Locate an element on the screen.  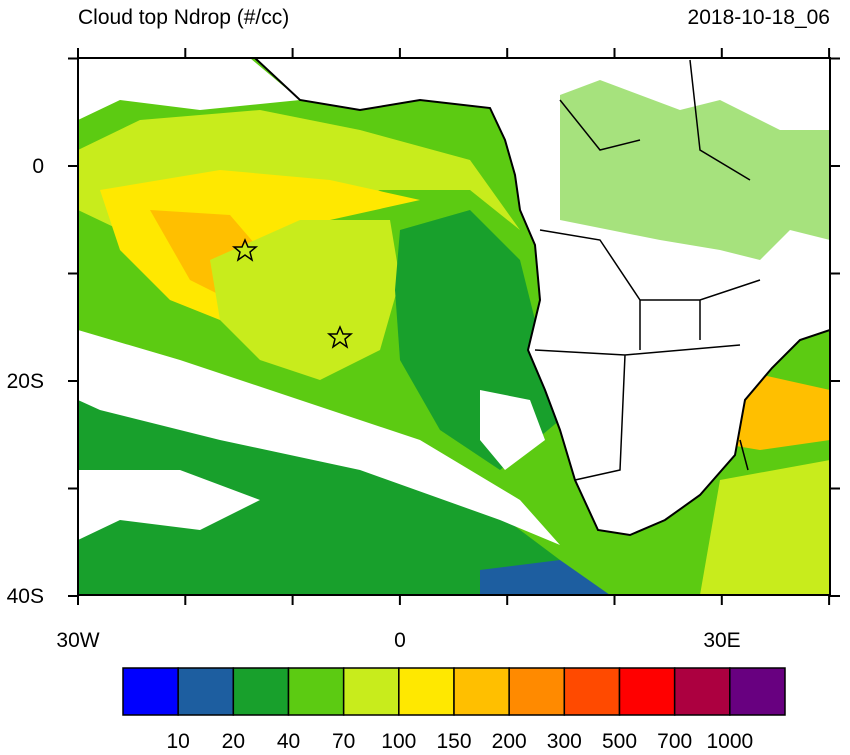
colorbar-label: 150 is located at coordinates (453, 740).